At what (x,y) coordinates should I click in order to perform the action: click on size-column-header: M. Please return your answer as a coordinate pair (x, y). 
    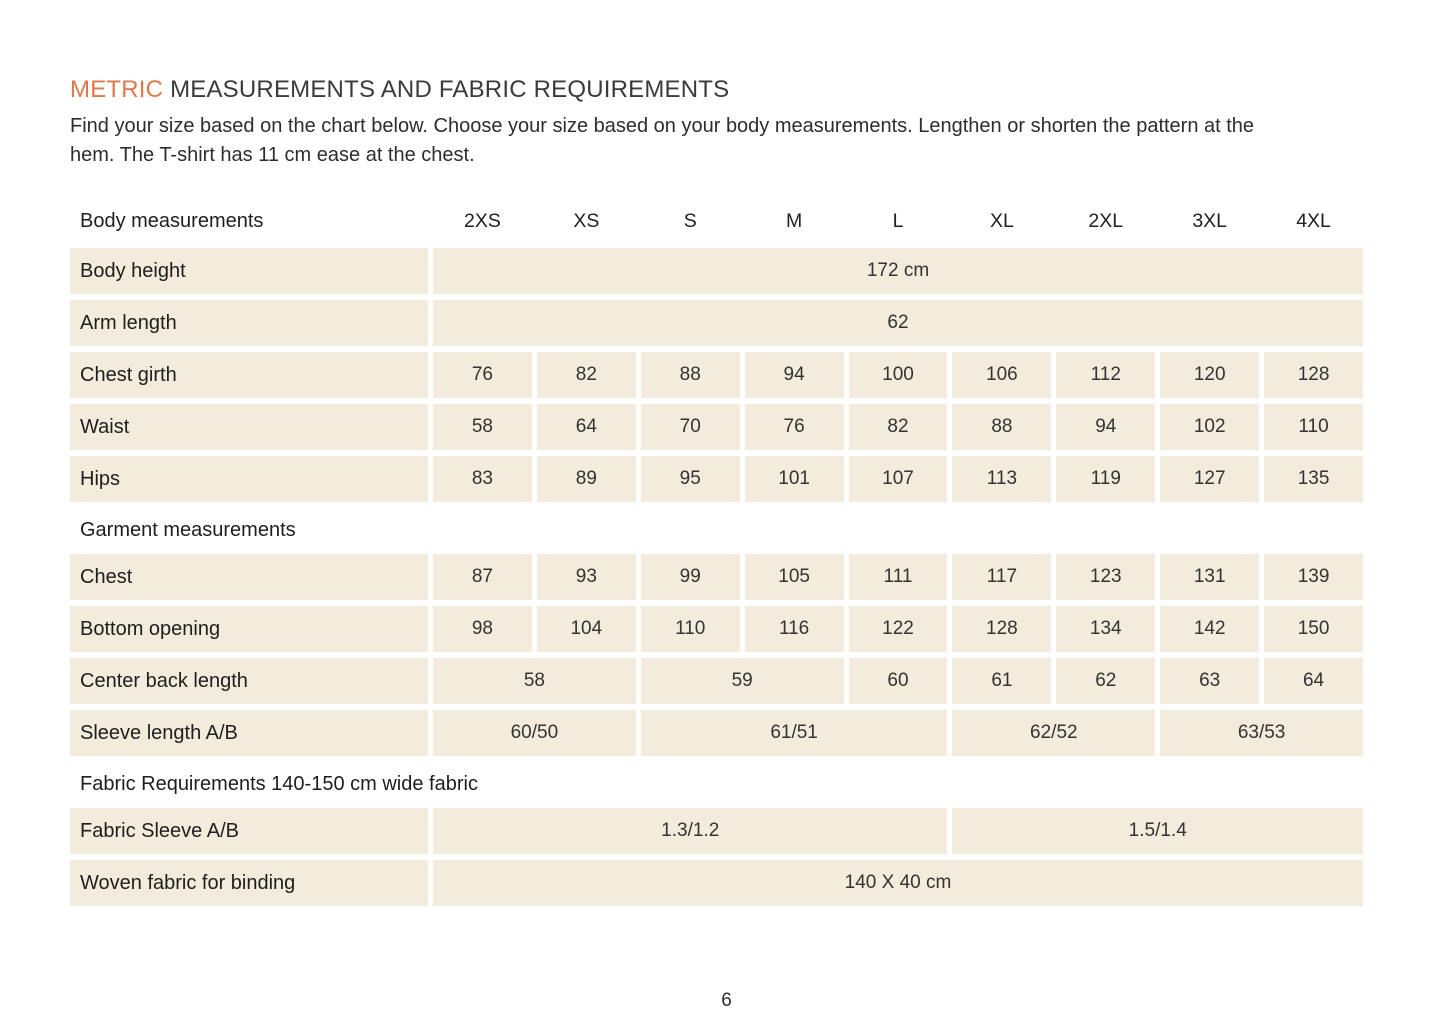
    Looking at the image, I should click on (794, 220).